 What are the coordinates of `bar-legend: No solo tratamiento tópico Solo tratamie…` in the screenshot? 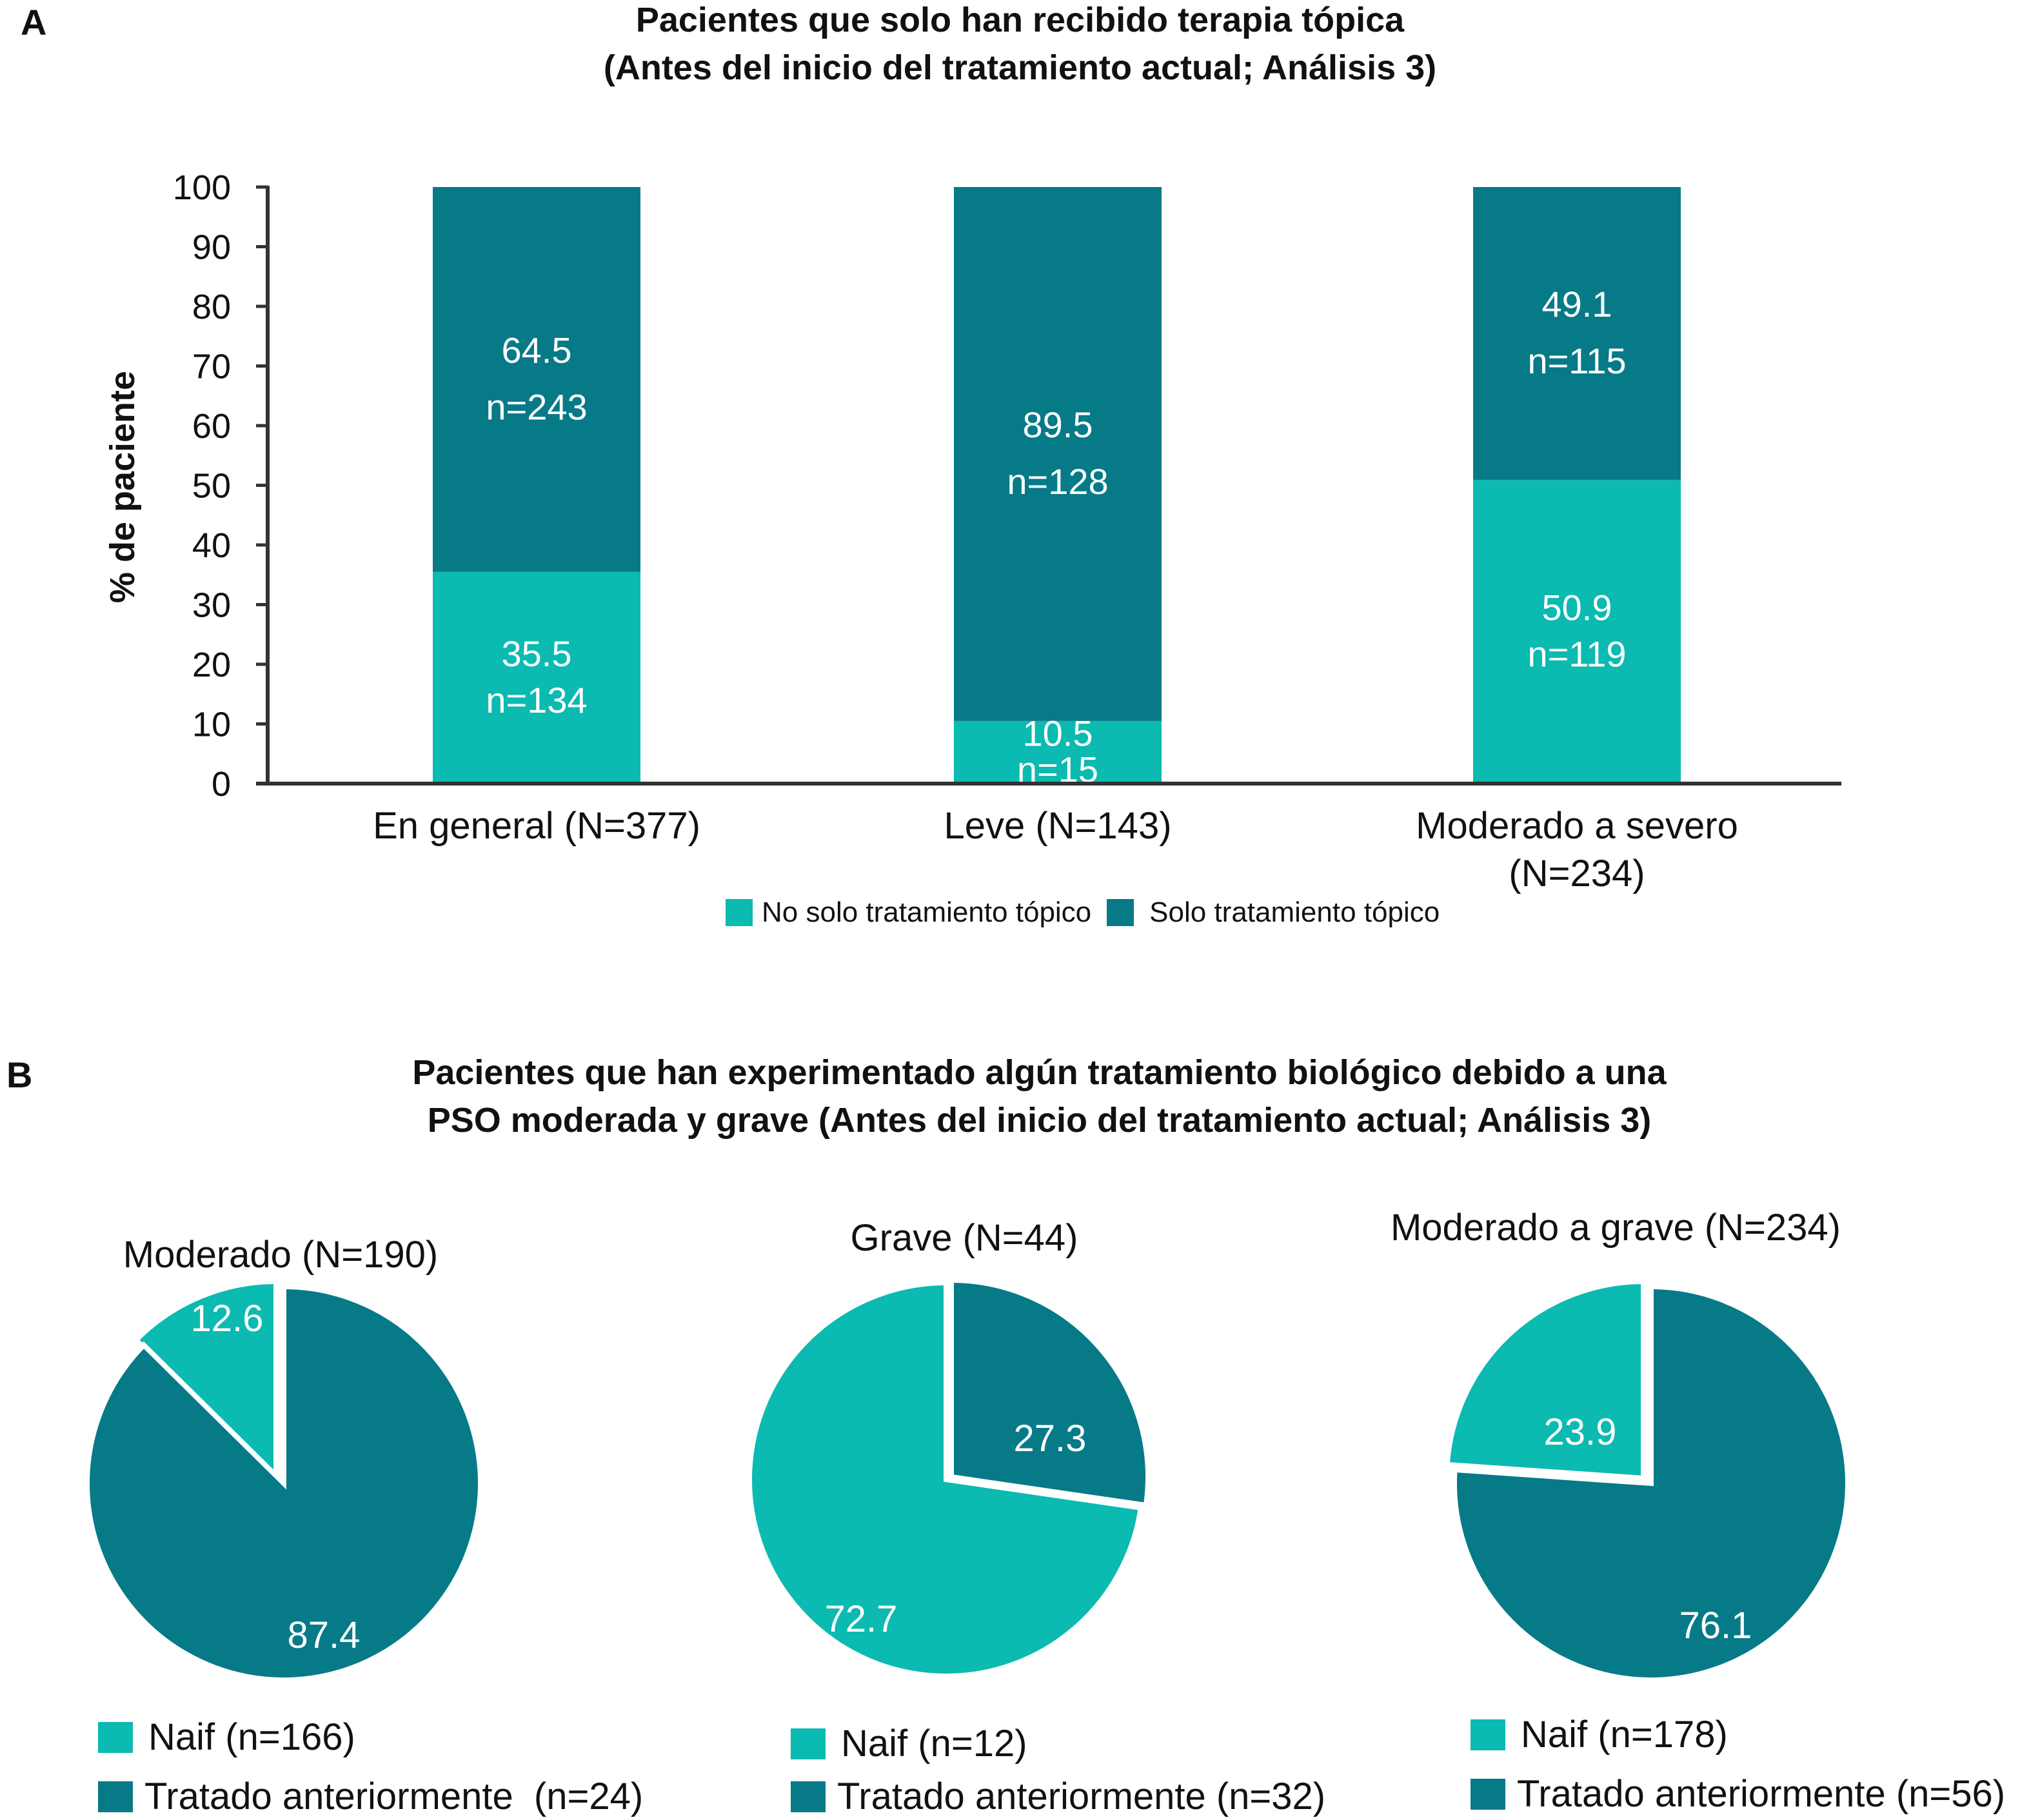 It's located at (1083, 912).